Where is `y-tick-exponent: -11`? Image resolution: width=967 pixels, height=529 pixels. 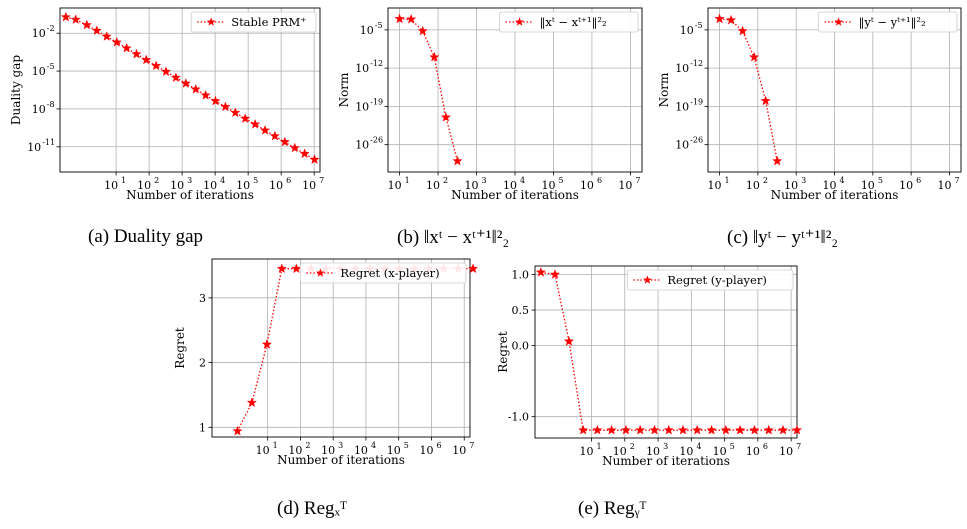
y-tick-exponent: -11 is located at coordinates (48, 142).